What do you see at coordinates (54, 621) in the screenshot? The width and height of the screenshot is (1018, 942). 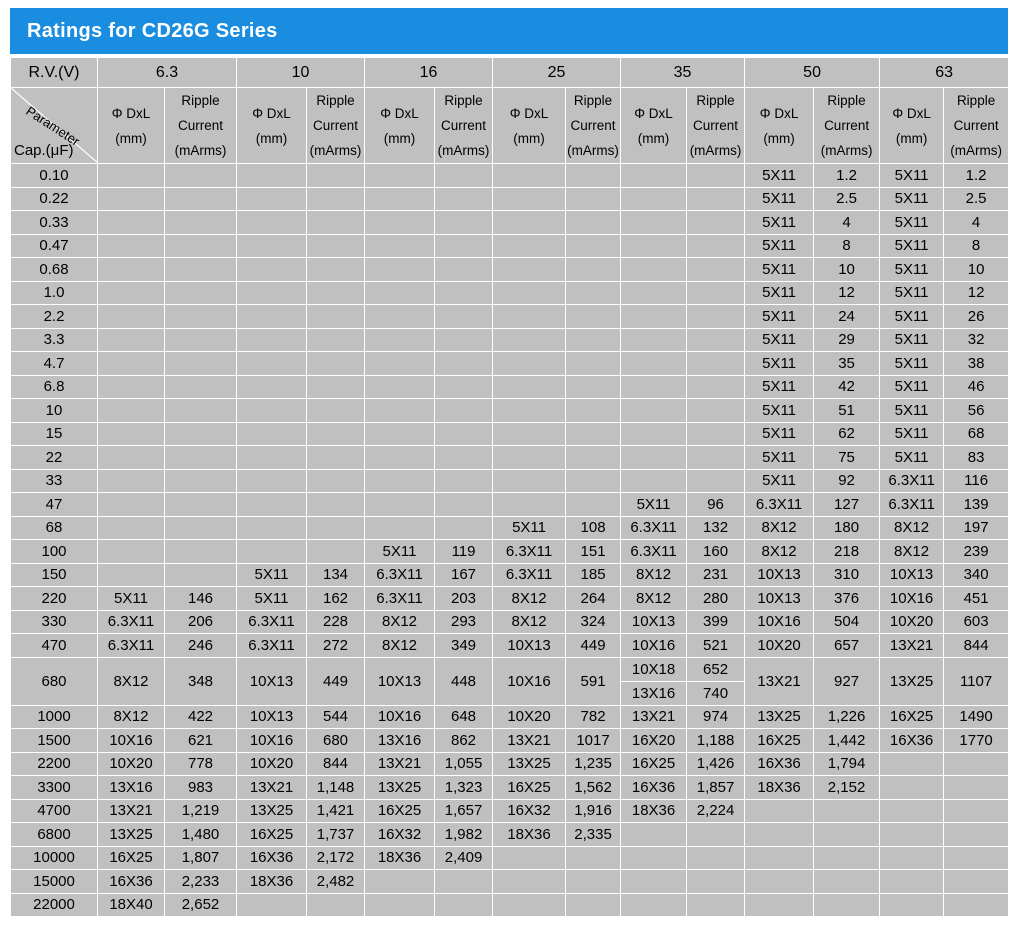 I see `capacitance-cell: 330` at bounding box center [54, 621].